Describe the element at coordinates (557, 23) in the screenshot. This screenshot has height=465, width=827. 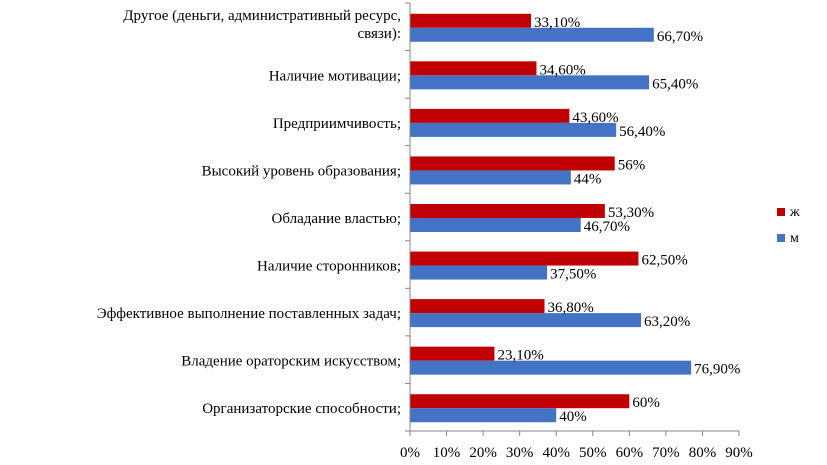
I see `data-label-zh-0: 33,10%` at that location.